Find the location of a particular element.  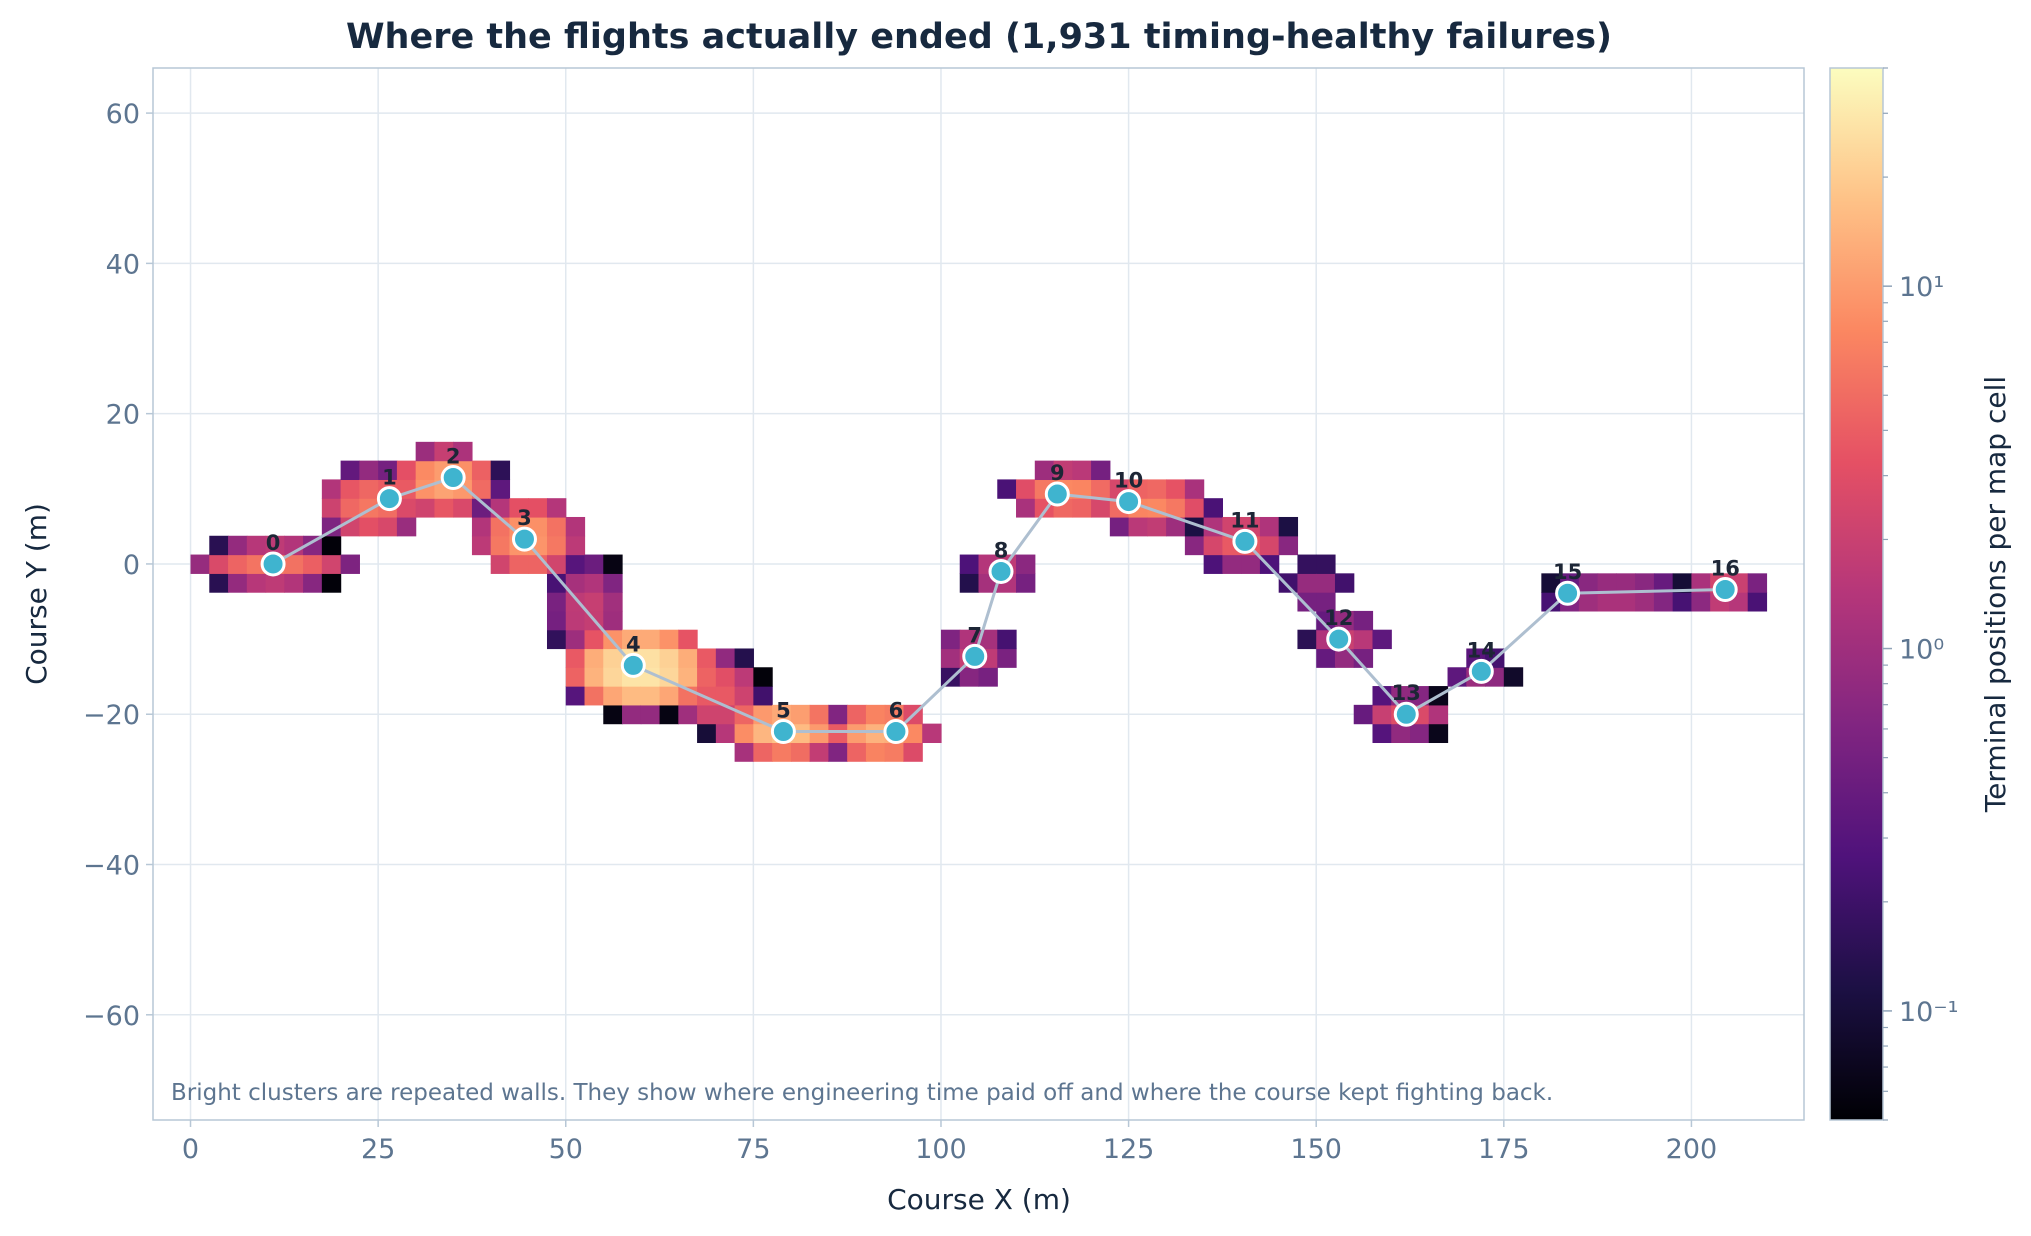

x-tick-label: 125 is located at coordinates (1129, 1149).